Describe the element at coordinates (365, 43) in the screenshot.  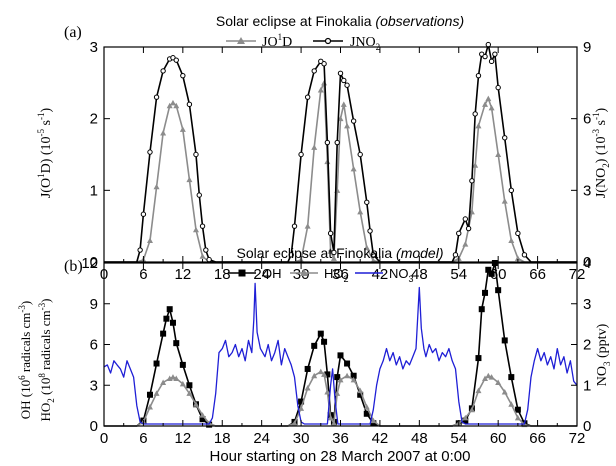
I see `legend-jno2-label: JNO2` at that location.